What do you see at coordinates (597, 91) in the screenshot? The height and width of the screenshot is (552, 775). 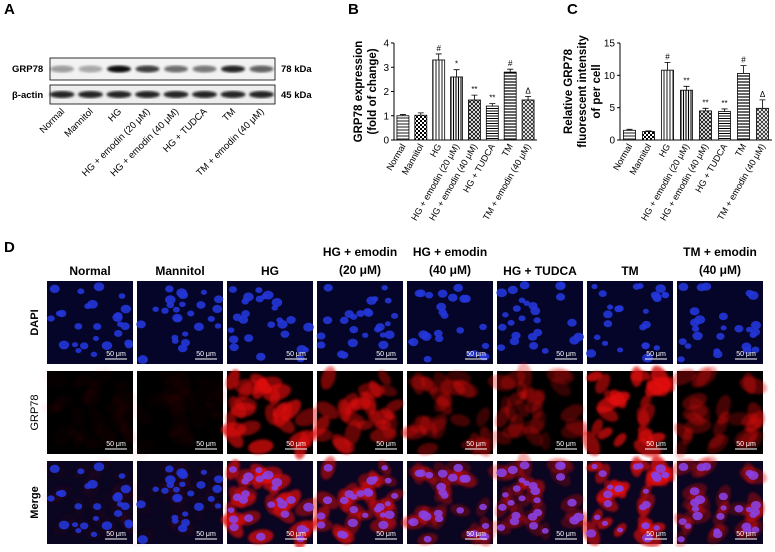 I see `y-axis-label: of per cell` at bounding box center [597, 91].